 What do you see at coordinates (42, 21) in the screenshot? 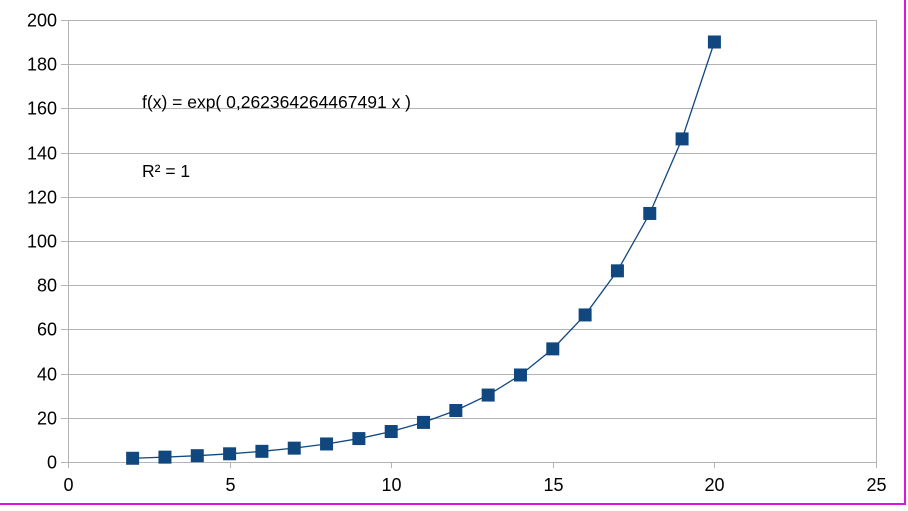
I see `y-tick-label: 200` at bounding box center [42, 21].